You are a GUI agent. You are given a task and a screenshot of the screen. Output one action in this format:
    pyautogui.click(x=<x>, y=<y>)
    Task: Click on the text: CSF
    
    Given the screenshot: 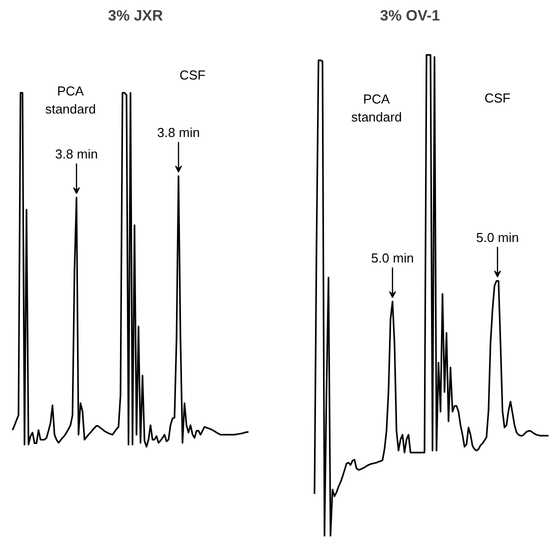 What is the action you would take?
    pyautogui.click(x=193, y=75)
    